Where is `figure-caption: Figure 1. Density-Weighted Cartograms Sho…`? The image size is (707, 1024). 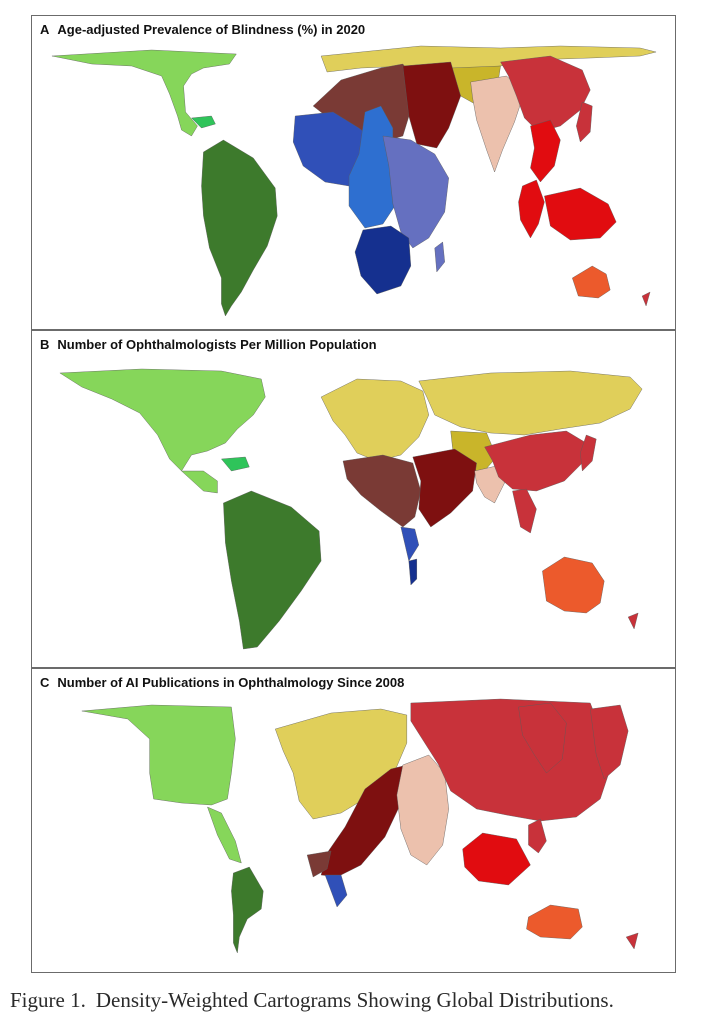 figure-caption: Figure 1. Density-Weighted Cartograms Sho… is located at coordinates (312, 1000).